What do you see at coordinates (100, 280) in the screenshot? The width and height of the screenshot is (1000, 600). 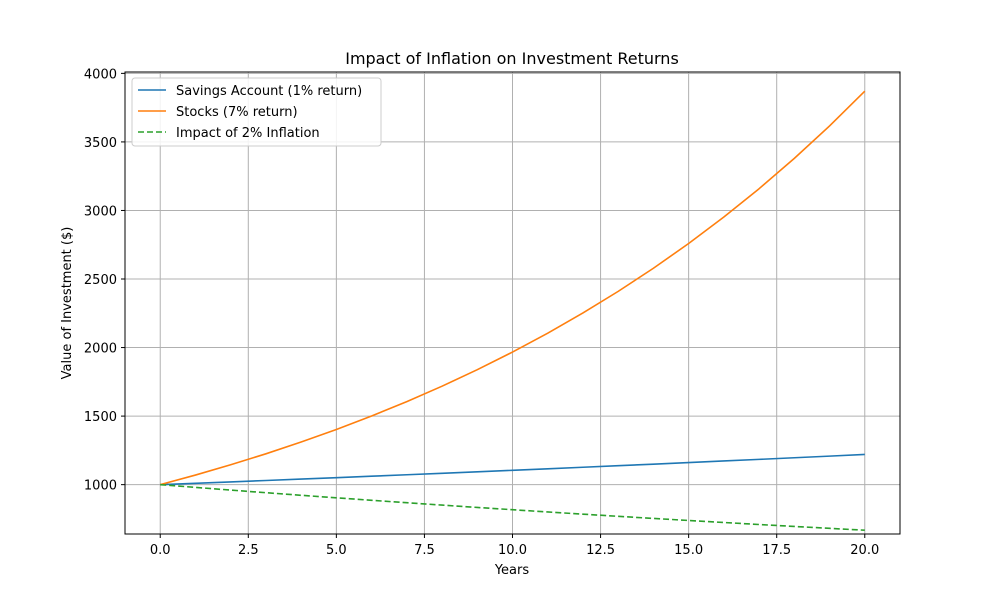 I see `y-tick-label: 2500` at bounding box center [100, 280].